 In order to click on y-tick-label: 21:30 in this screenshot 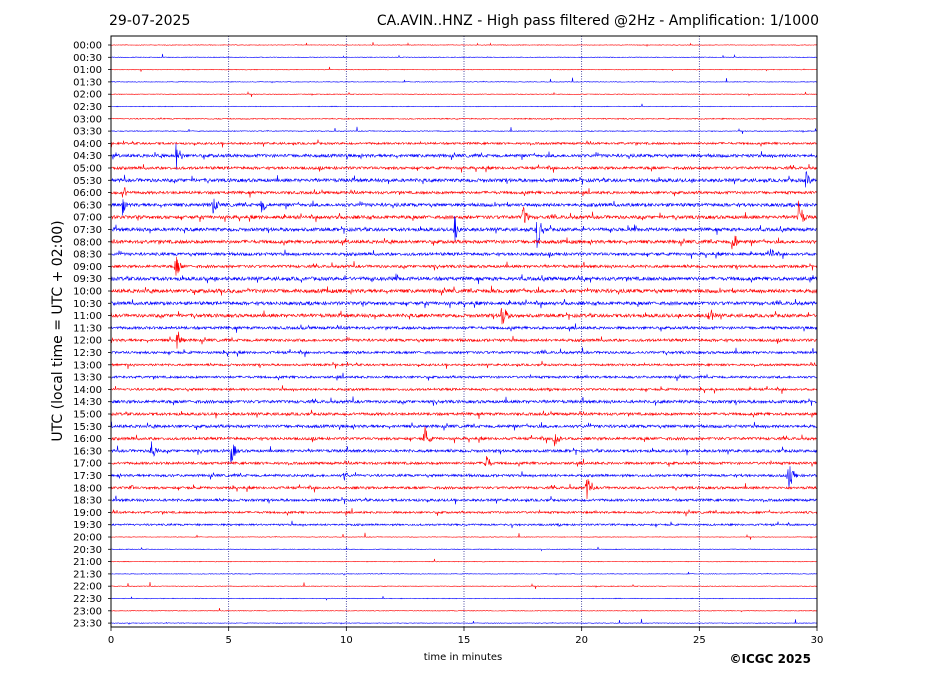, I will do `click(87, 574)`.